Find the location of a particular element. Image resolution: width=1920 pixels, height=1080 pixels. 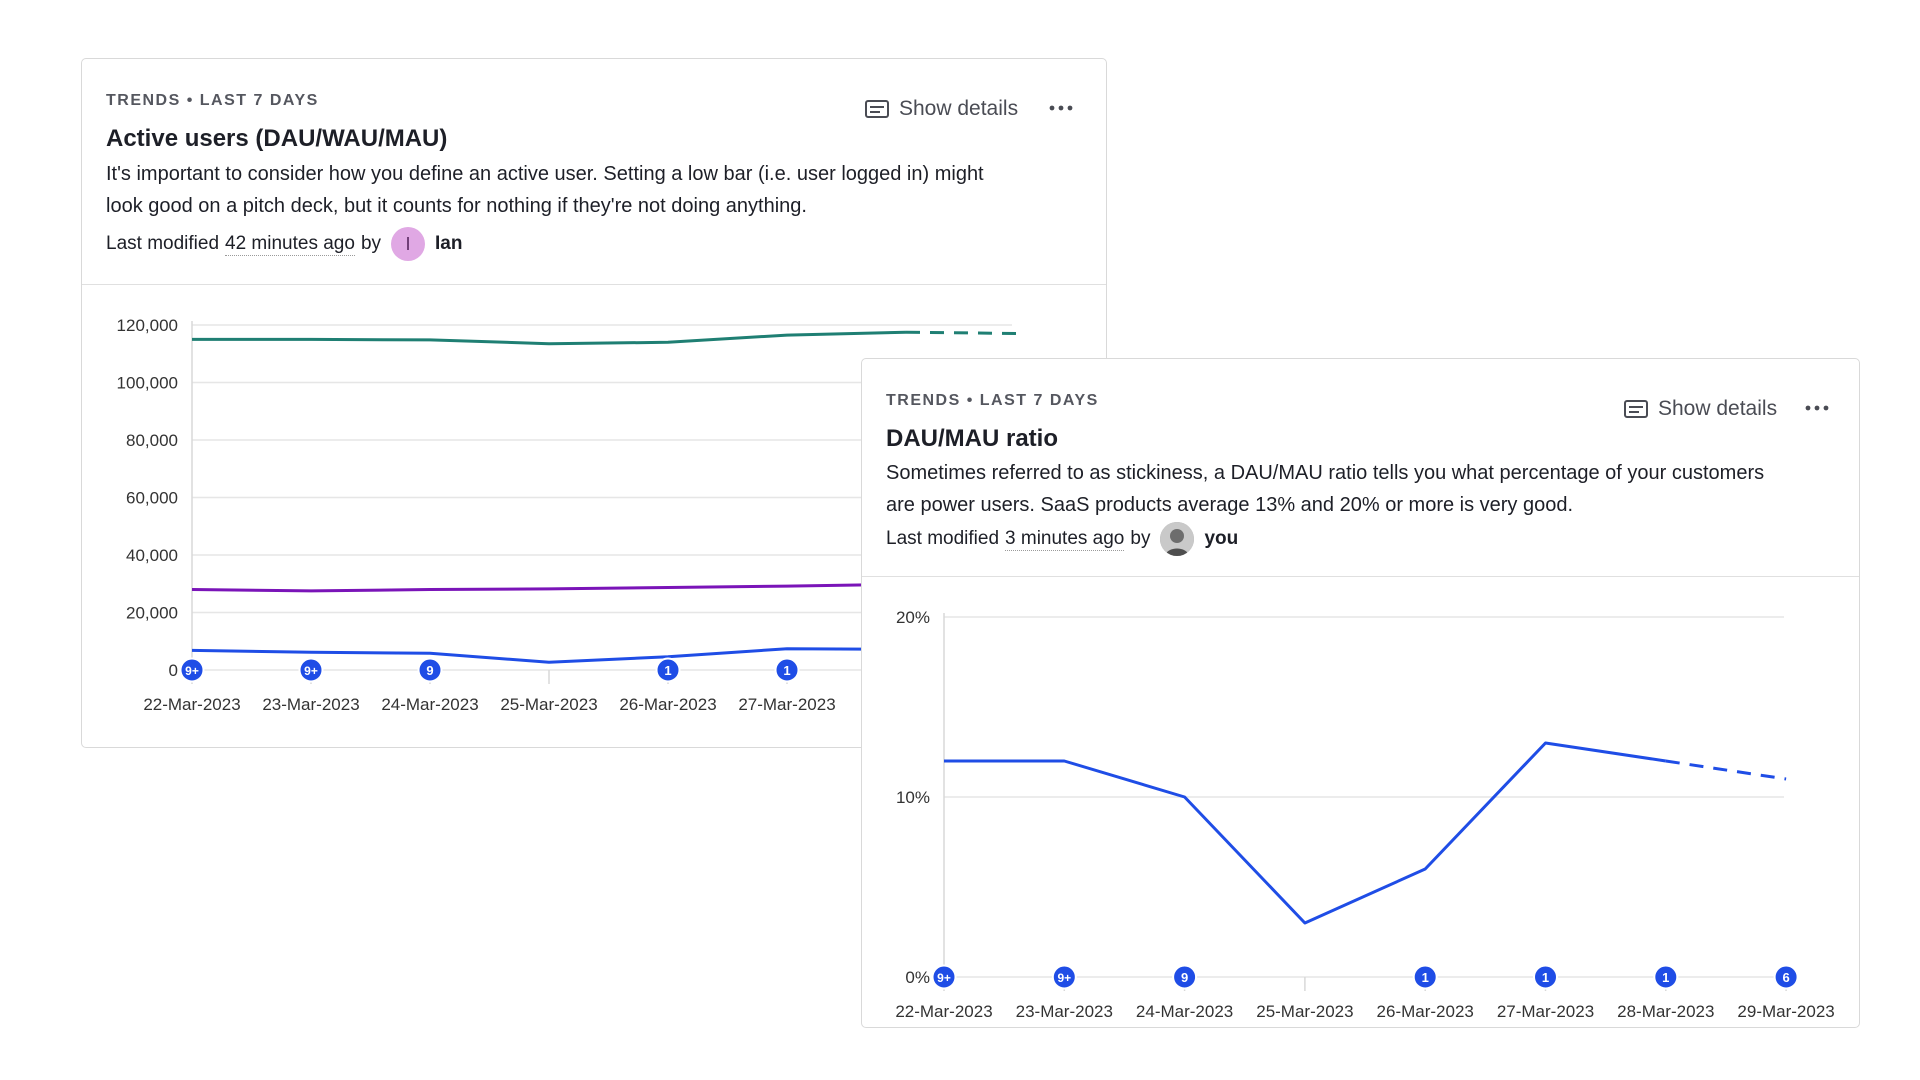

last-modified-time: 42 minutes ago is located at coordinates (290, 244).